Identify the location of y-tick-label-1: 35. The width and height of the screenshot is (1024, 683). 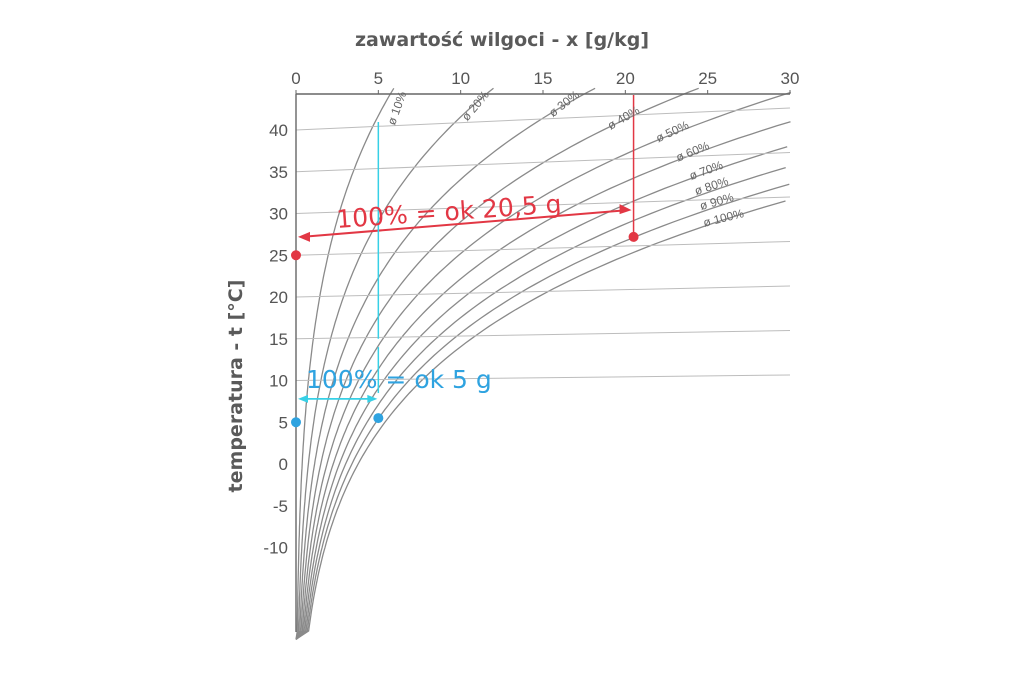
(278, 172).